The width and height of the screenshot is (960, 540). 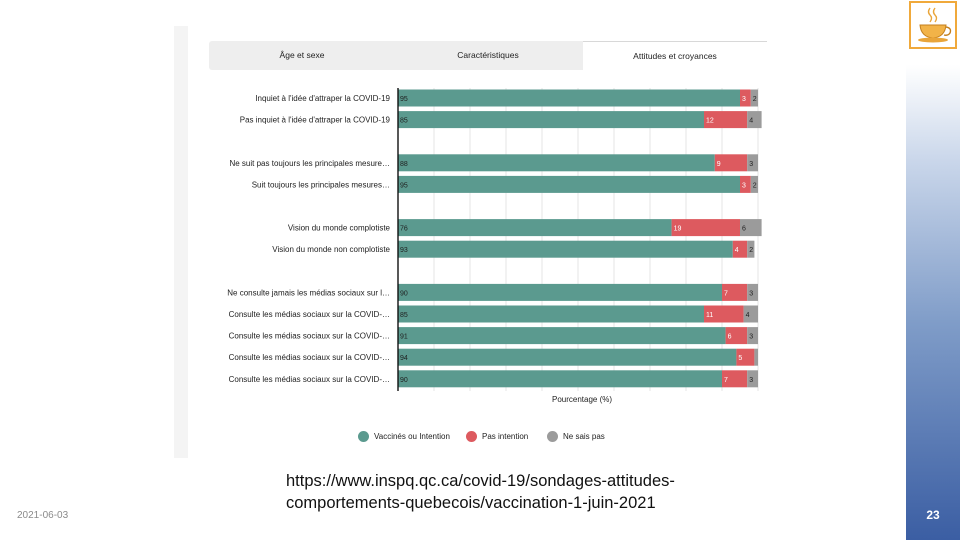 I want to click on legend-item-vaccines: Vaccinés ou Intention, so click(x=404, y=436).